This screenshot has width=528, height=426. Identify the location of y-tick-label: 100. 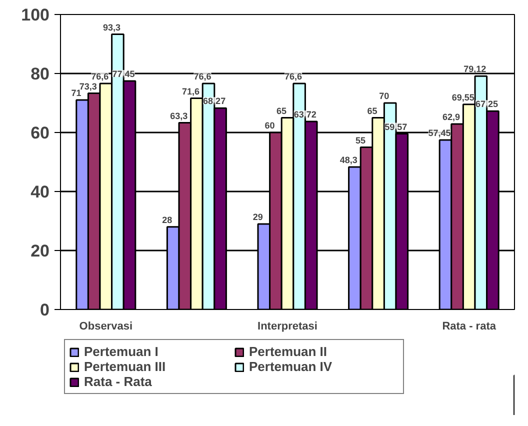
(35, 15).